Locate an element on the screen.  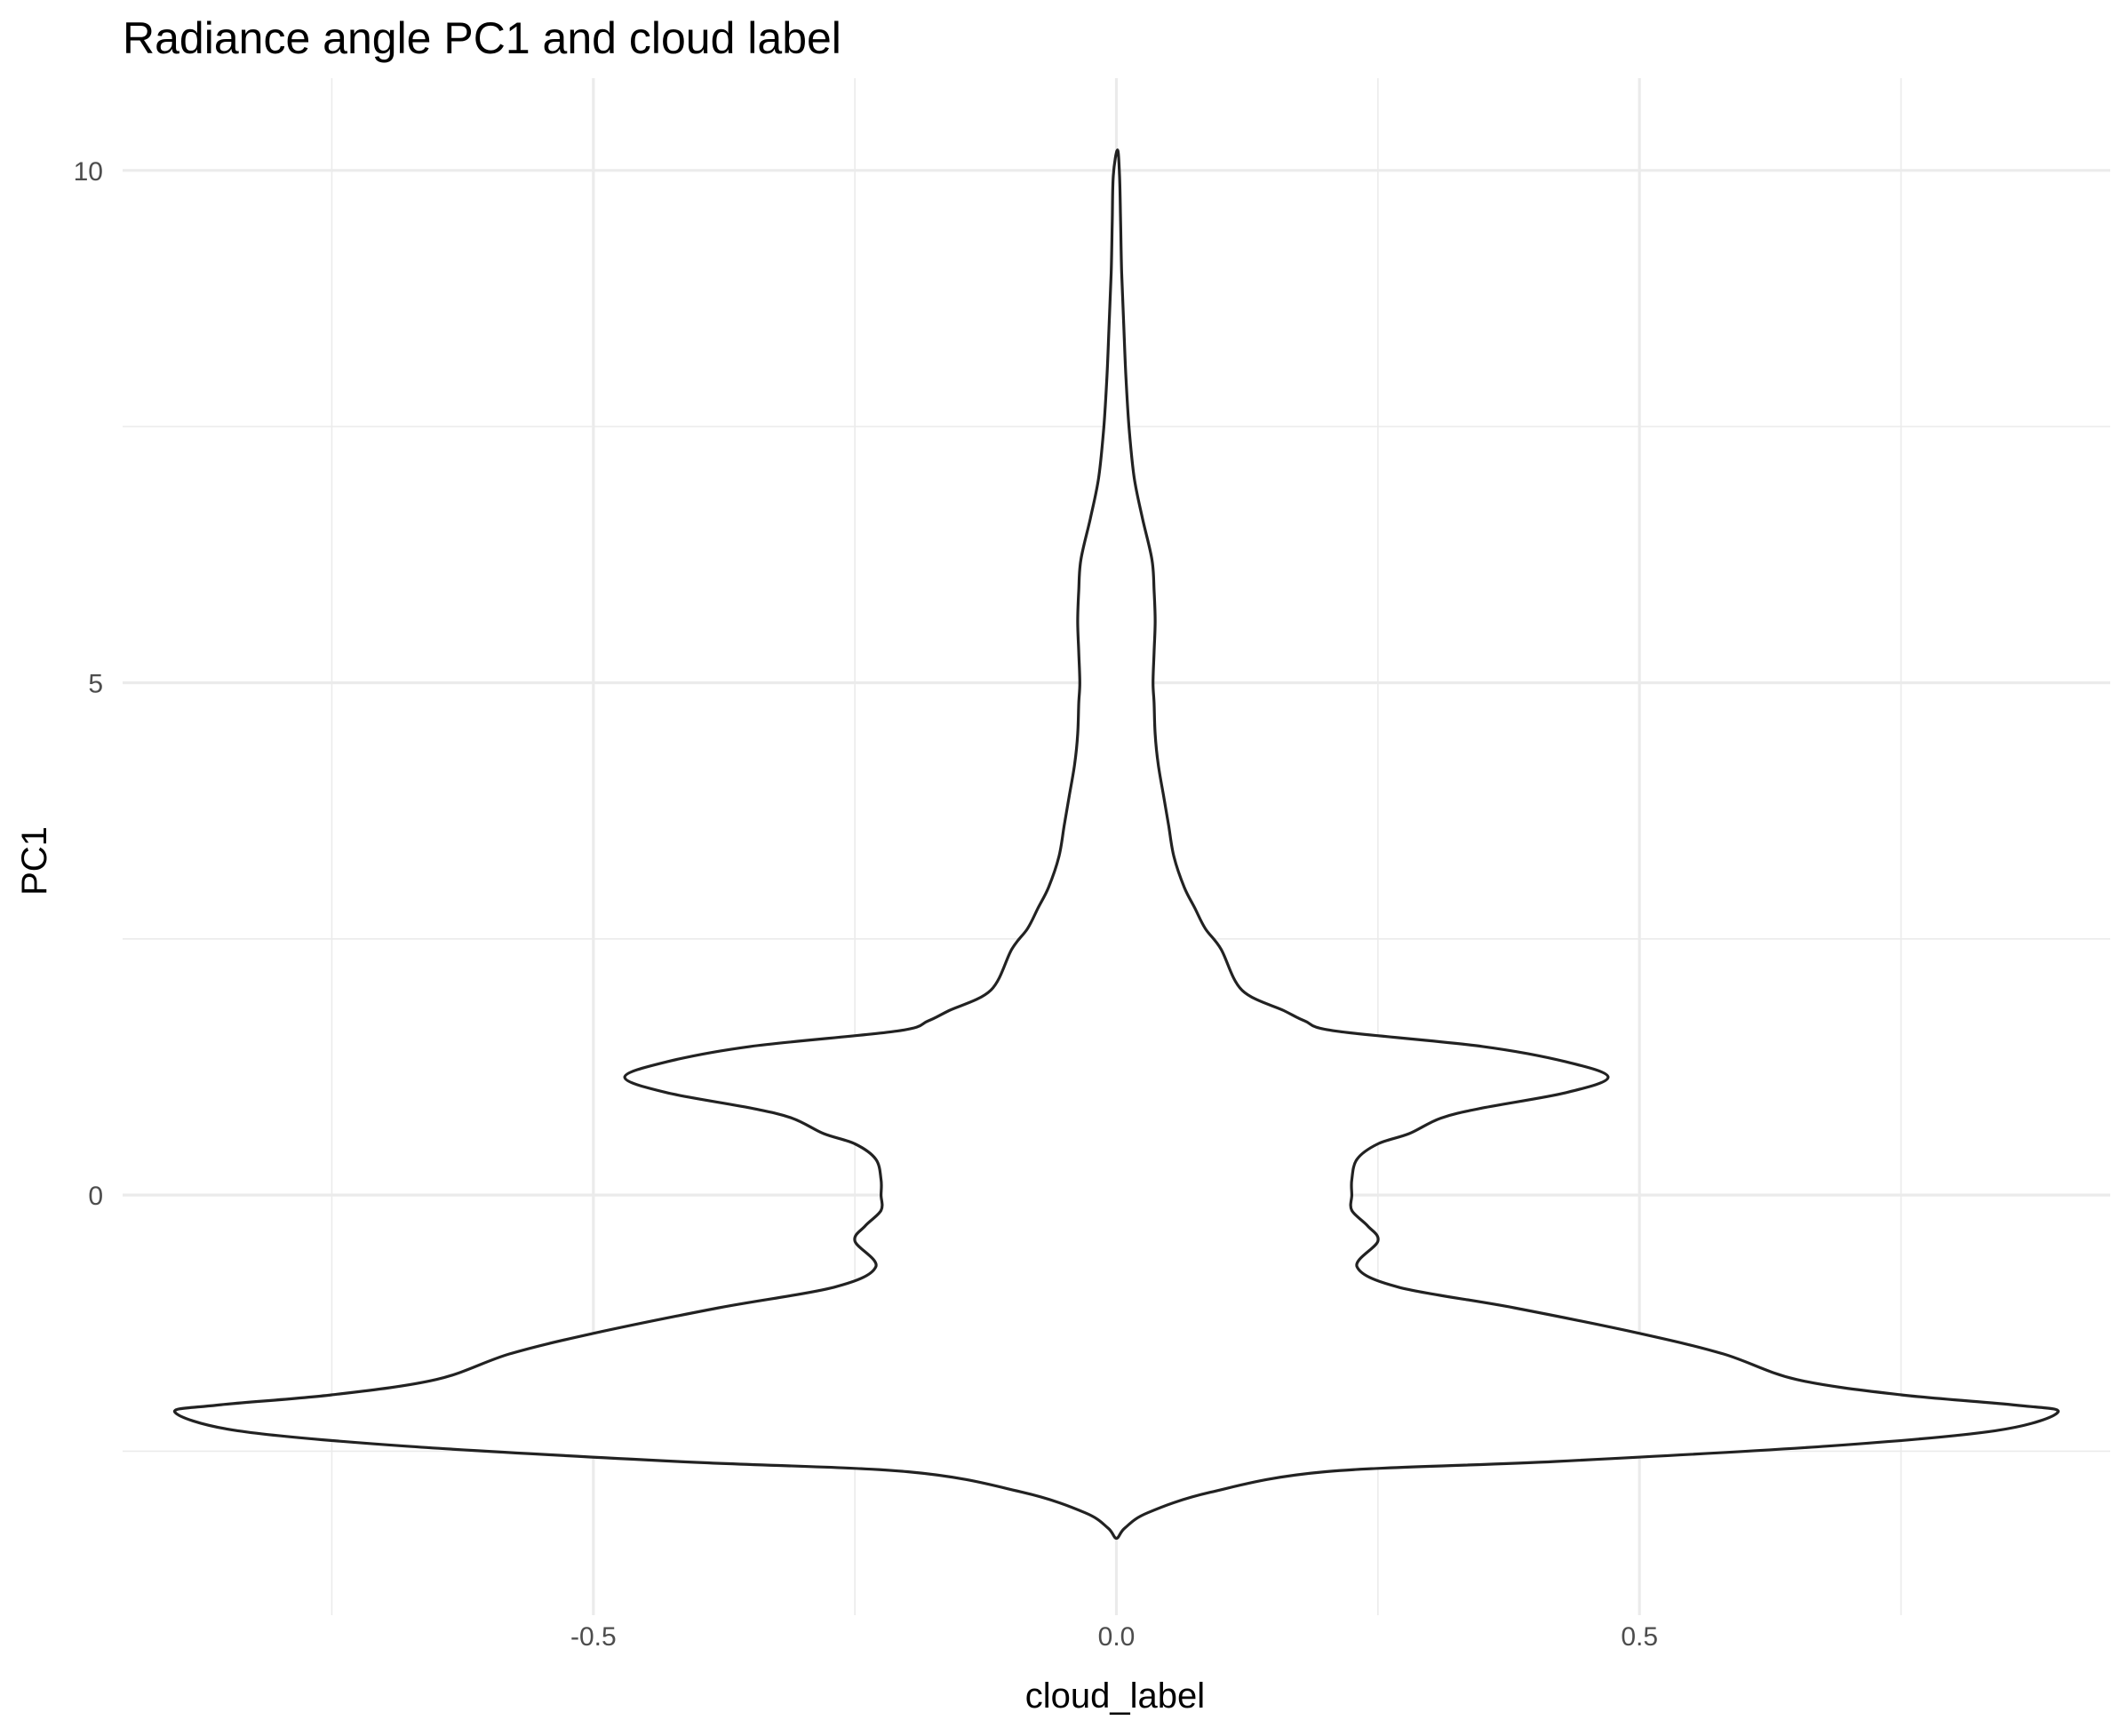
x-tick-label: -0.5 is located at coordinates (593, 1637).